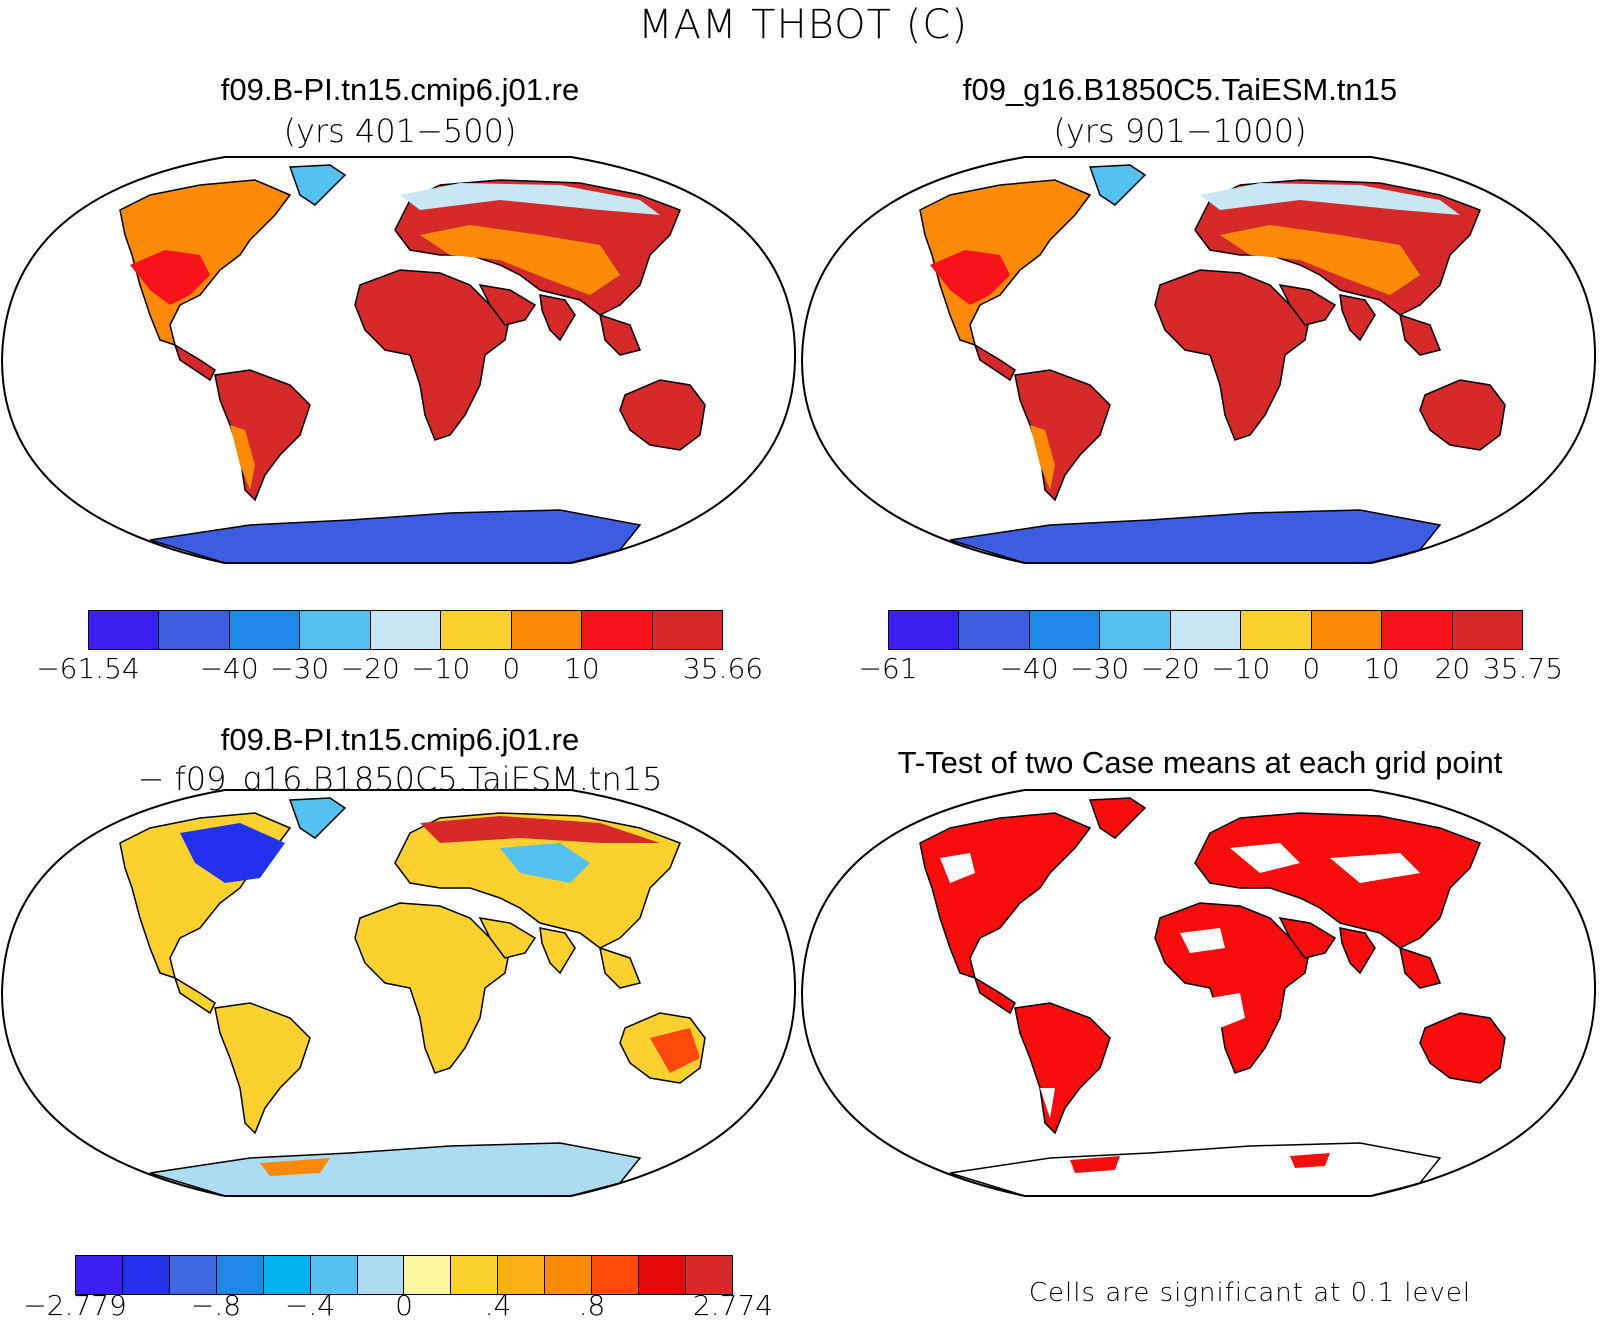 The image size is (1606, 1327). I want to click on panel-2-title: f09_g16.B1850C5.TaiESM.tn15, so click(1180, 89).